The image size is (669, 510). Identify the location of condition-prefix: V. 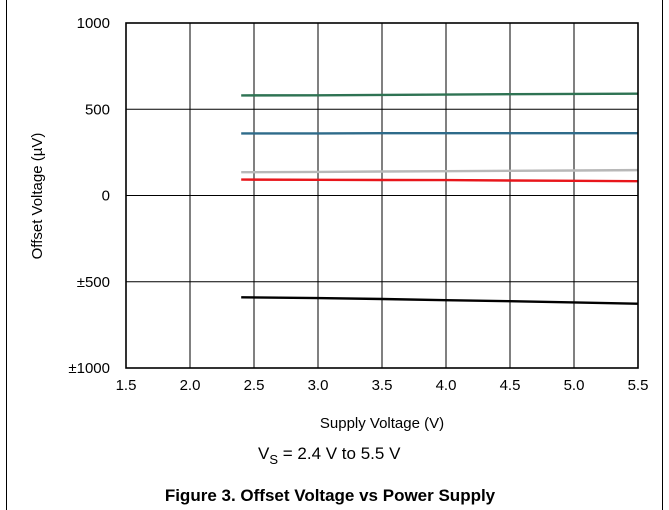
(264, 453).